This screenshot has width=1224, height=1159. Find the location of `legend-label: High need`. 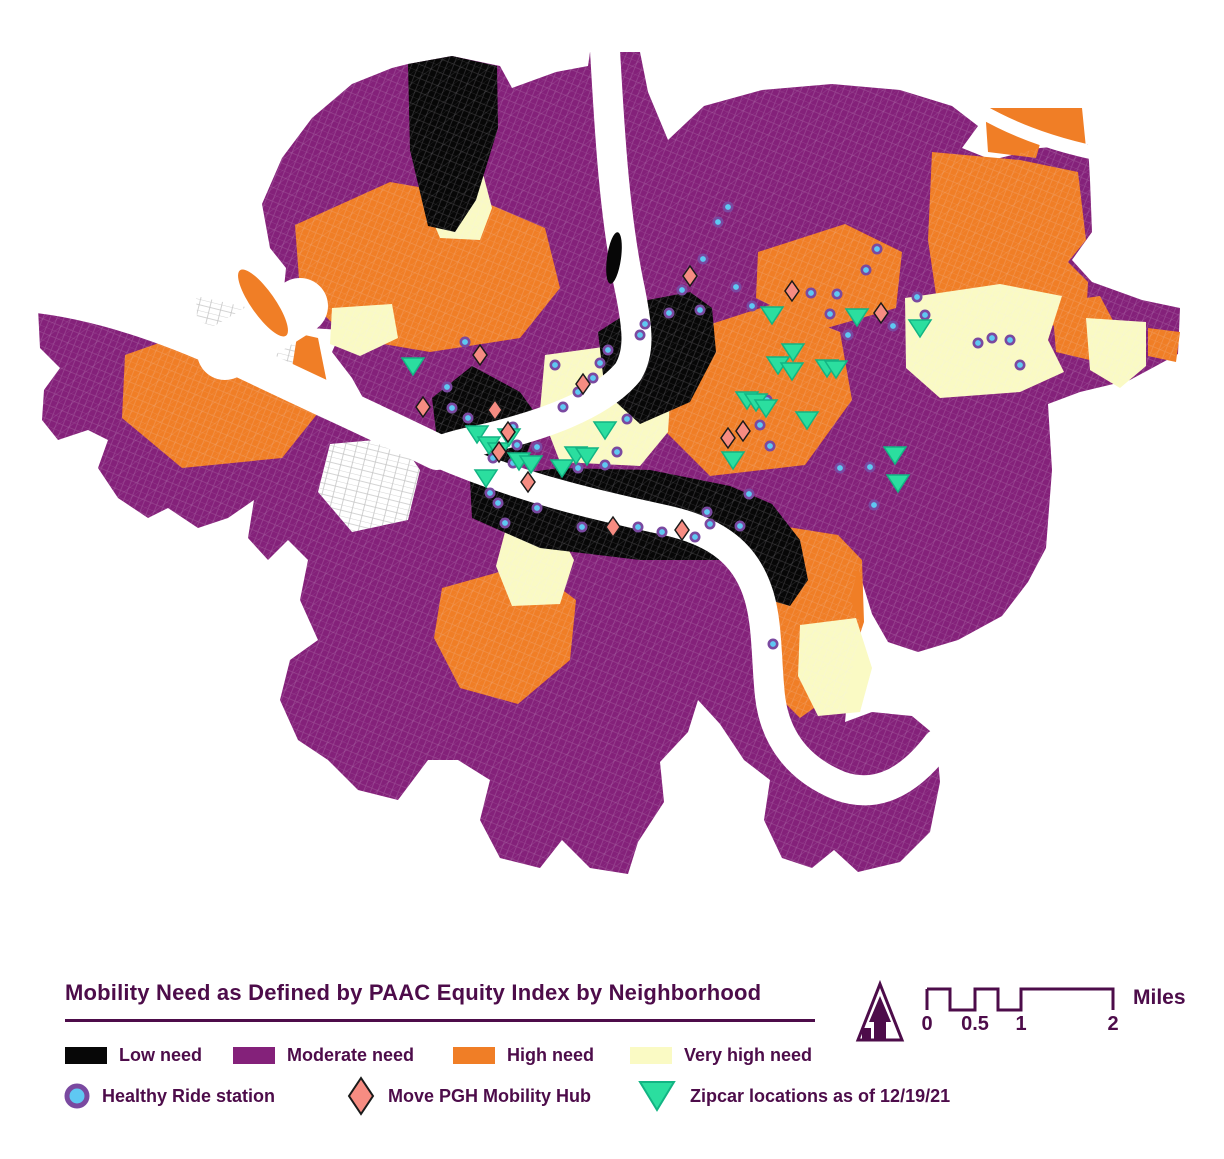

legend-label: High need is located at coordinates (551, 1054).